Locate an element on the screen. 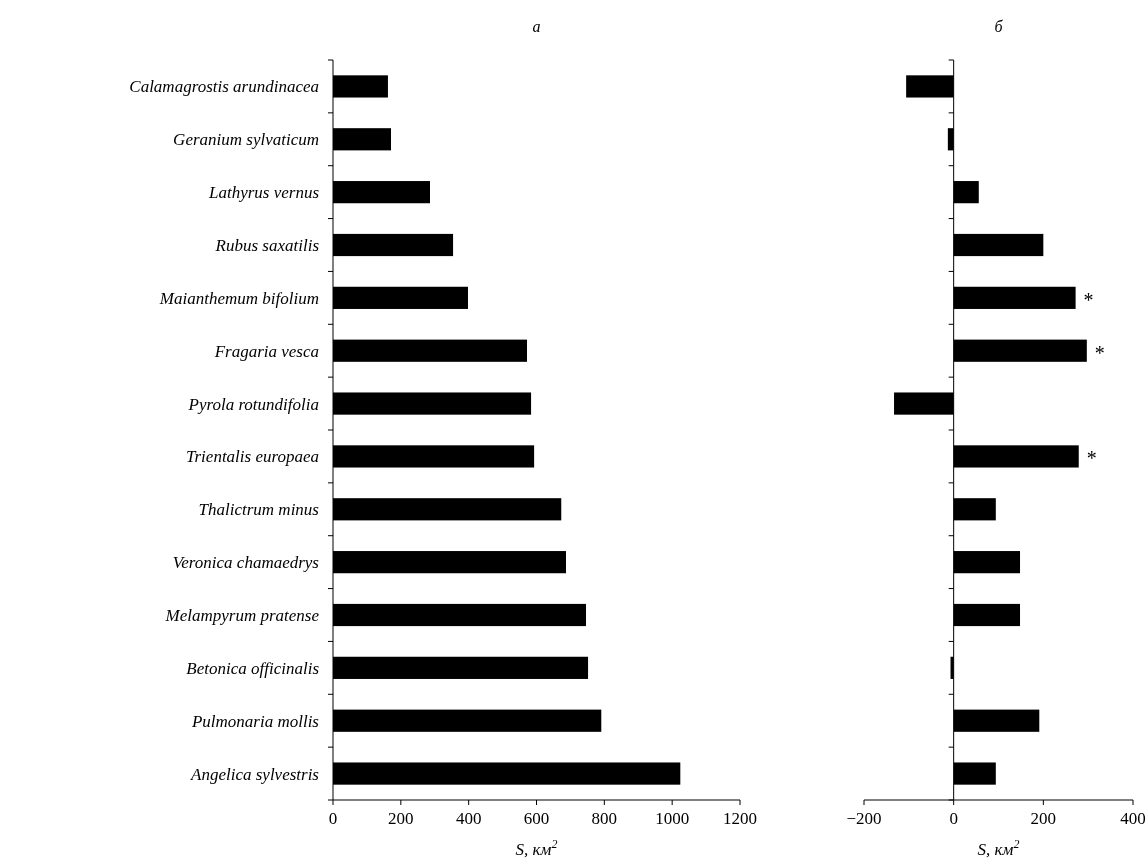 Image resolution: width=1146 pixels, height=865 pixels. y-tick-label: Melampyrum pratense is located at coordinates (242, 615).